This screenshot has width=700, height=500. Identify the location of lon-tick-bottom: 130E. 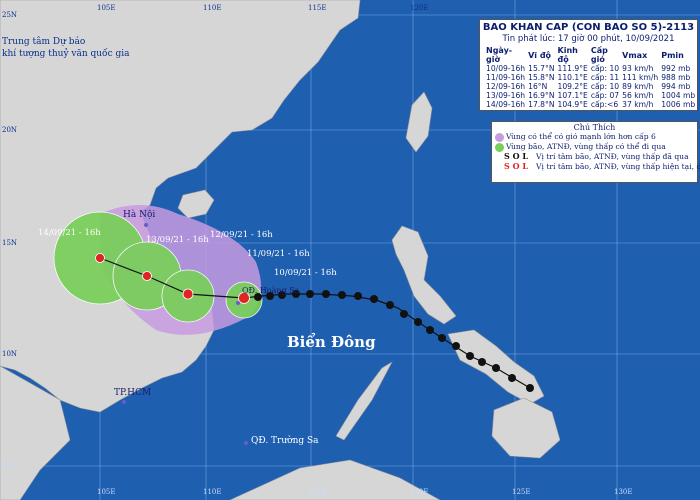
(623, 492).